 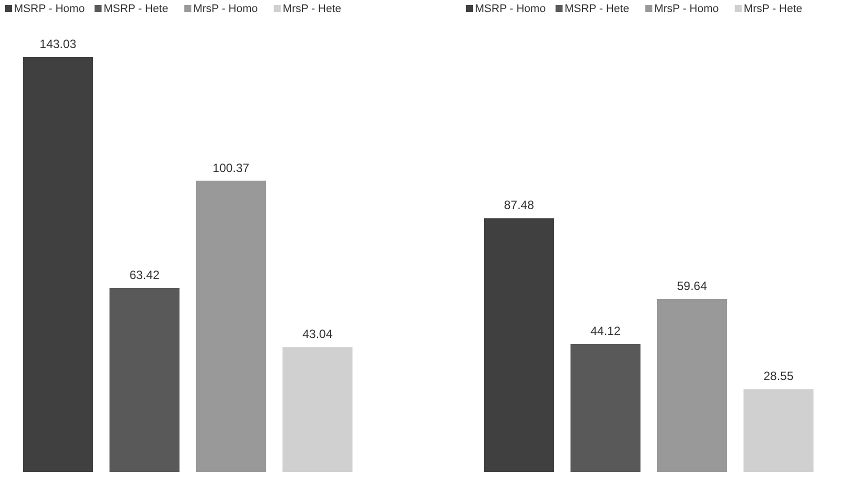 I want to click on data-label: 87.48, so click(x=519, y=205).